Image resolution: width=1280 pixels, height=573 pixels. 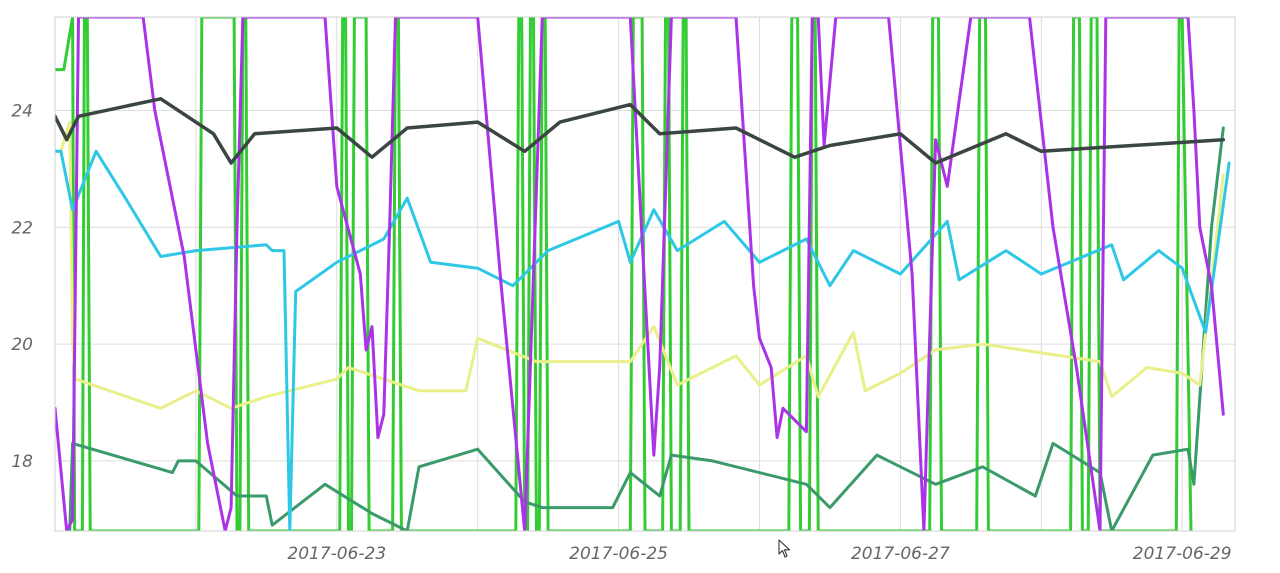 What do you see at coordinates (22, 345) in the screenshot?
I see `y-tick-label: 20` at bounding box center [22, 345].